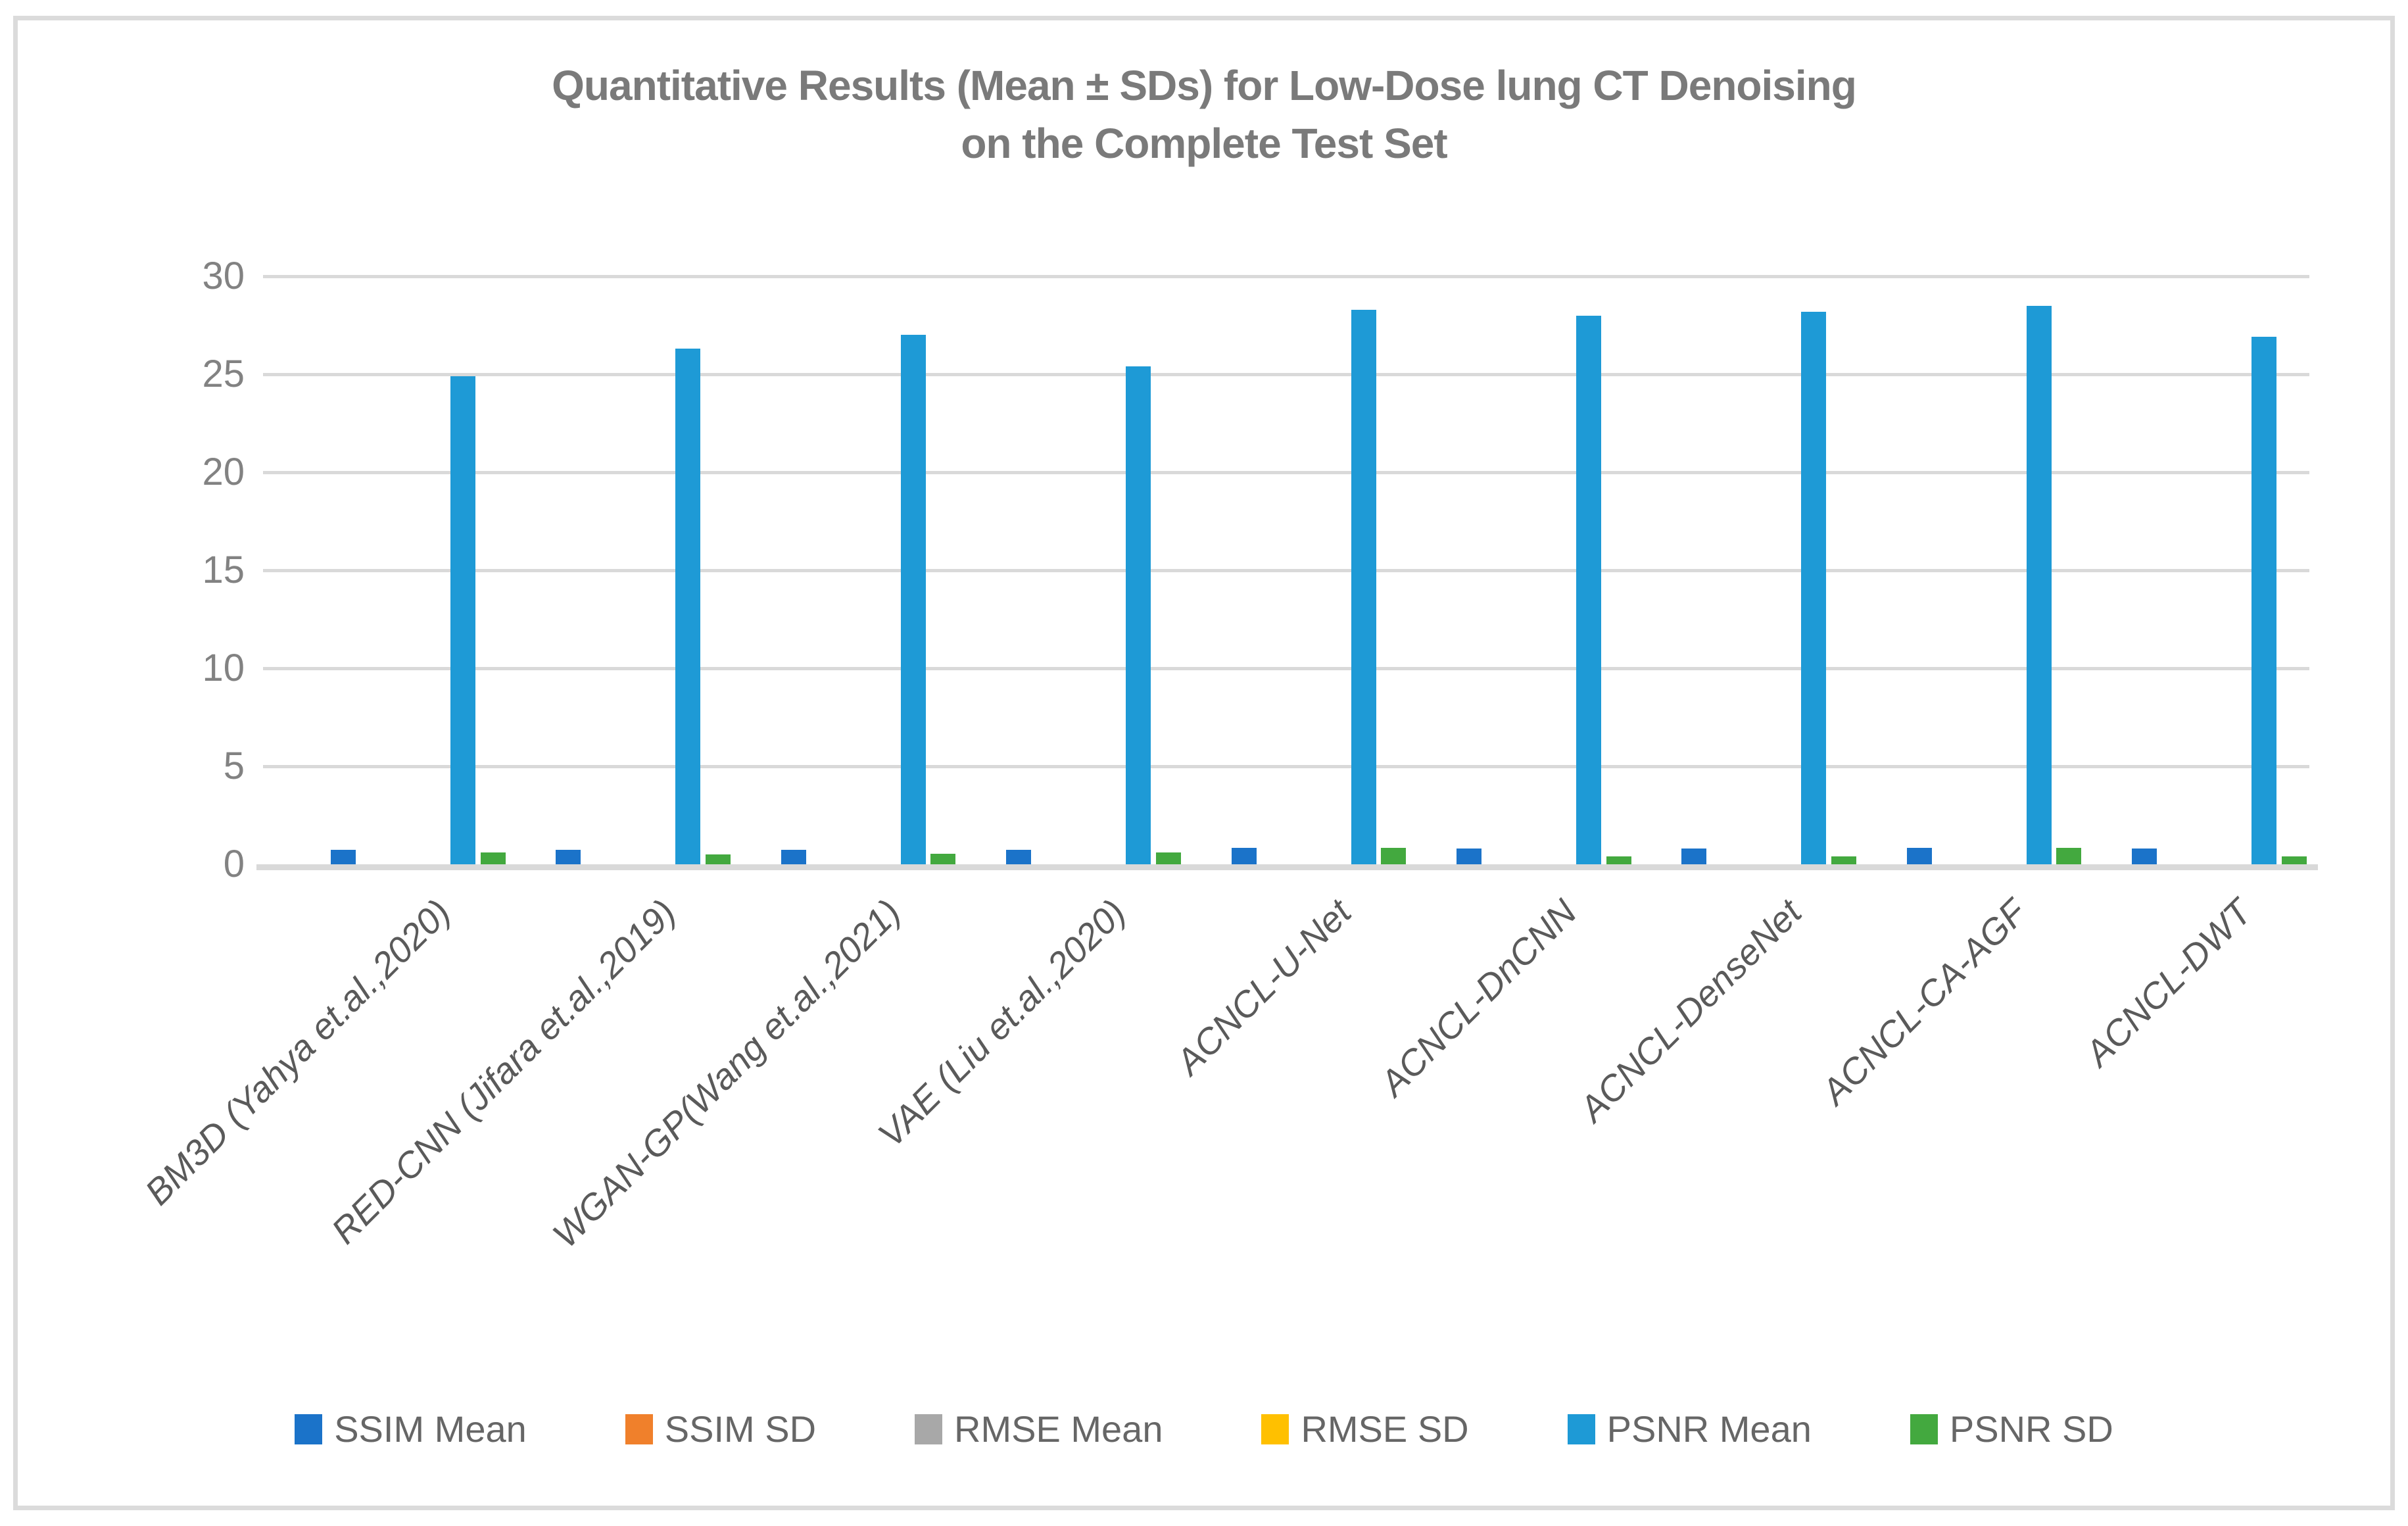 The width and height of the screenshot is (2408, 1526). Describe the element at coordinates (1058, 1429) in the screenshot. I see `legend-label: RMSE Mean` at that location.